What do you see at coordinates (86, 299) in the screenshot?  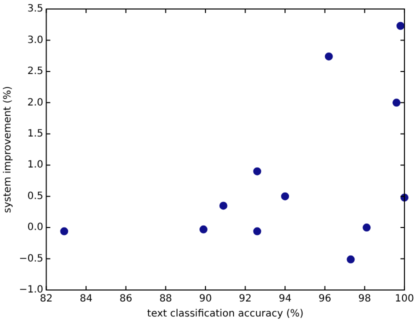 I see `x-tick-label: 84` at bounding box center [86, 299].